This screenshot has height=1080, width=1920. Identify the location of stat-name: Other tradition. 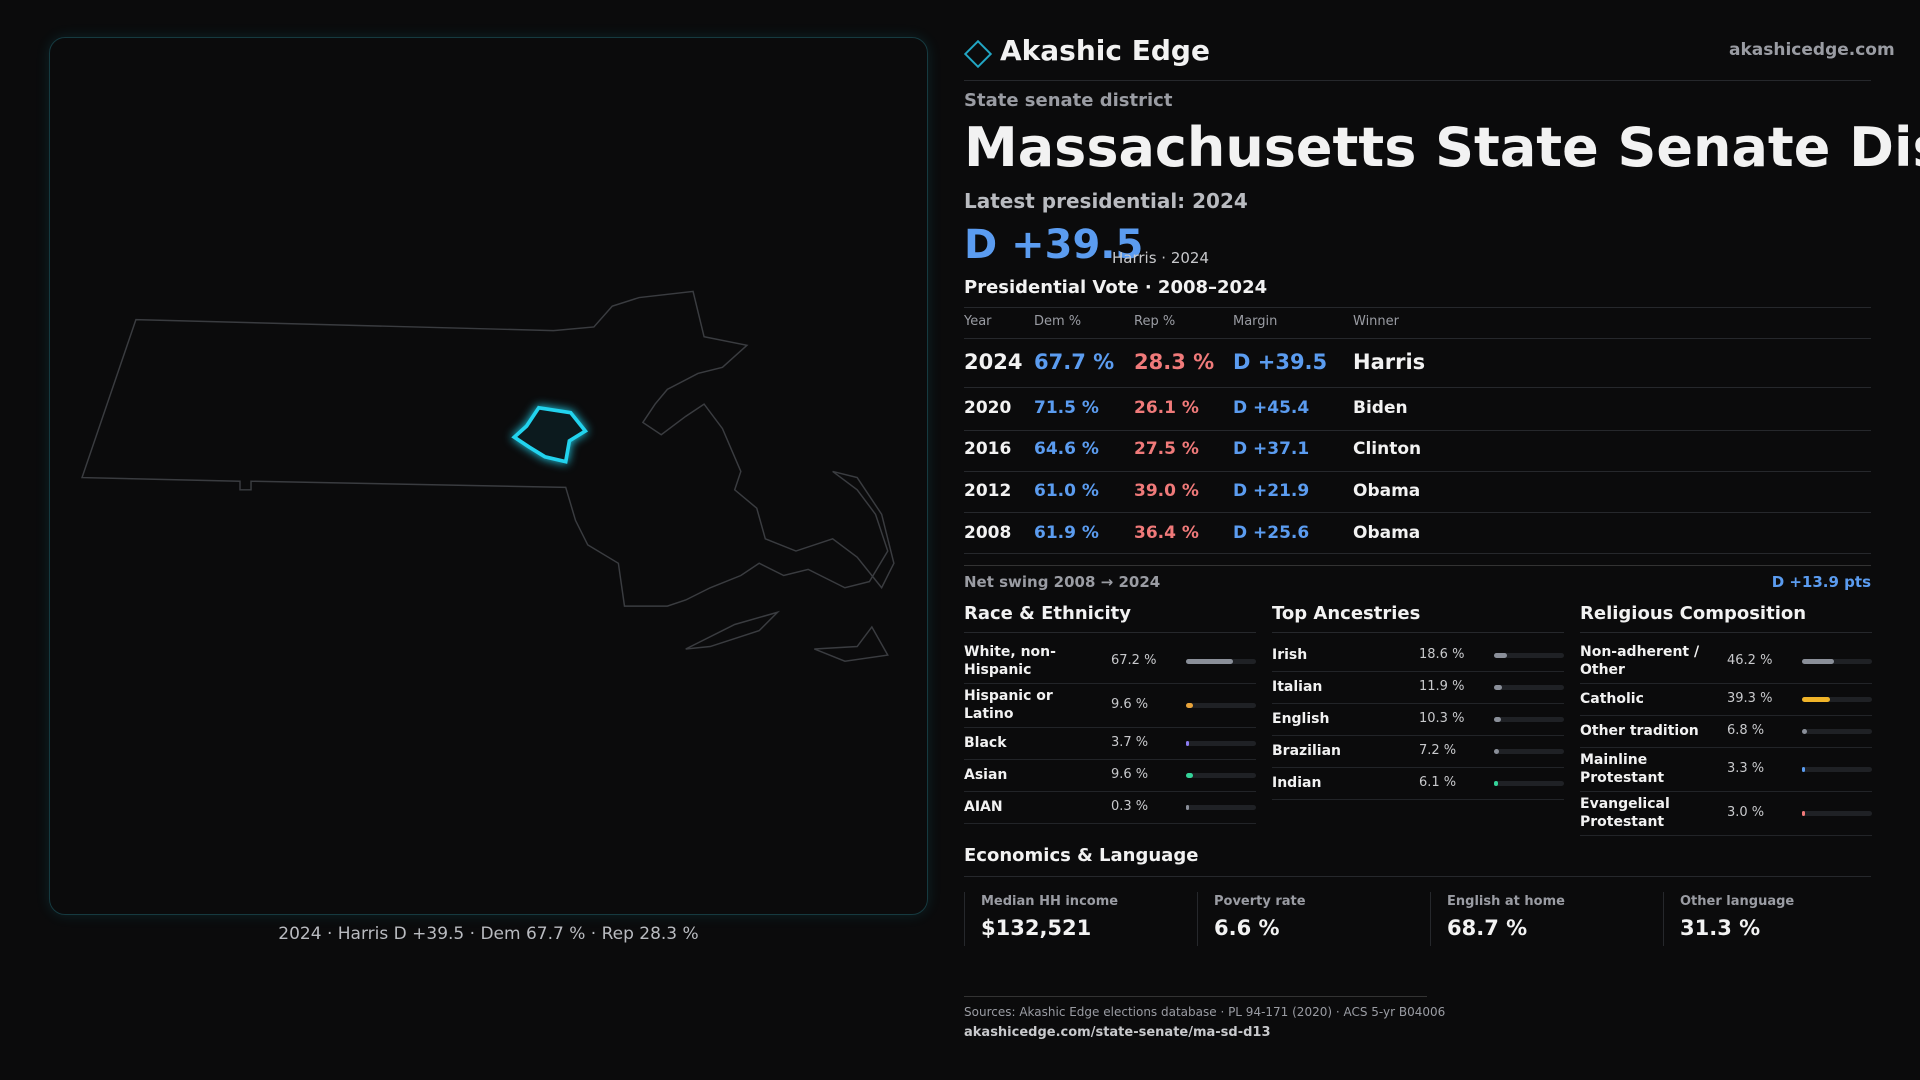
(1639, 731).